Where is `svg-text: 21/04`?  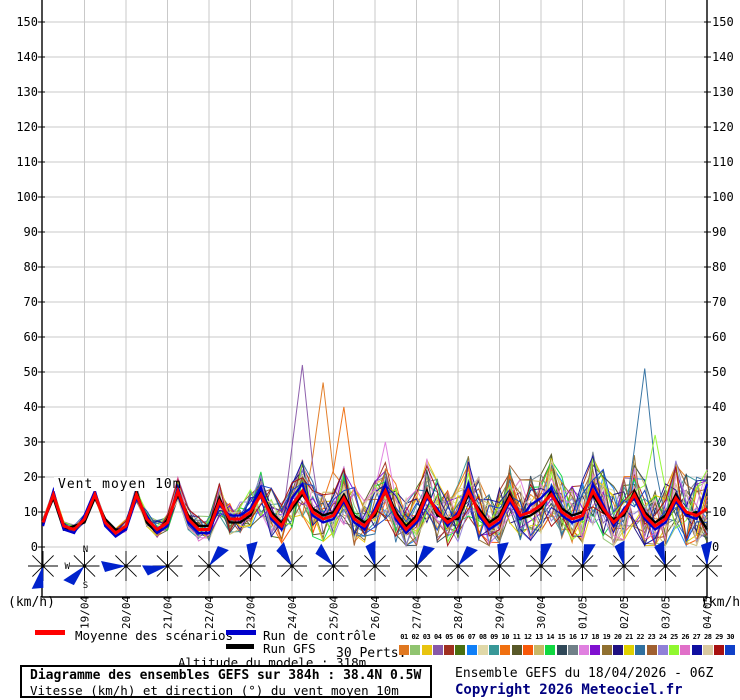 svg-text: 21/04 is located at coordinates (168, 612).